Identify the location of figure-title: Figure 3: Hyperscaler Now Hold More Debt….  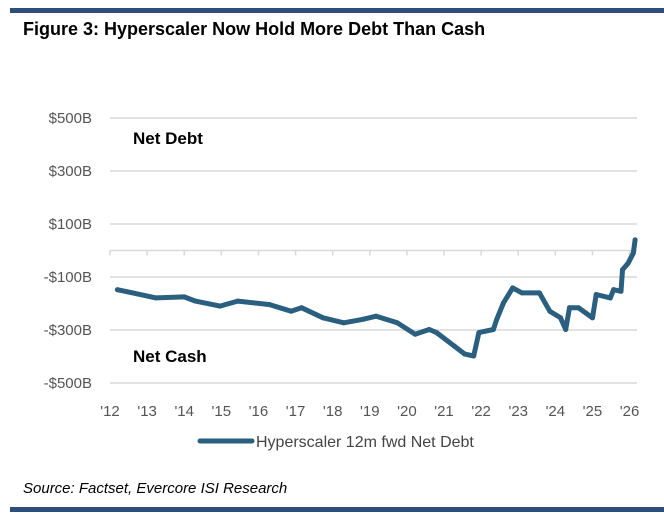
(254, 29).